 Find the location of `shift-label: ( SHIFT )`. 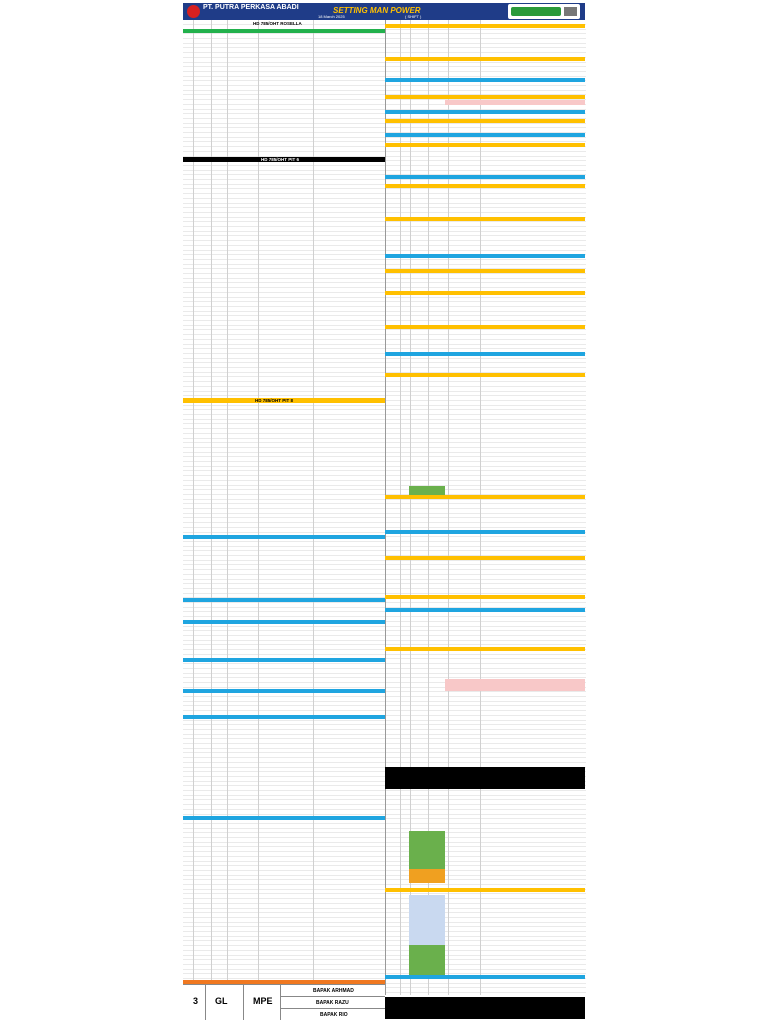

shift-label: ( SHIFT ) is located at coordinates (413, 16).